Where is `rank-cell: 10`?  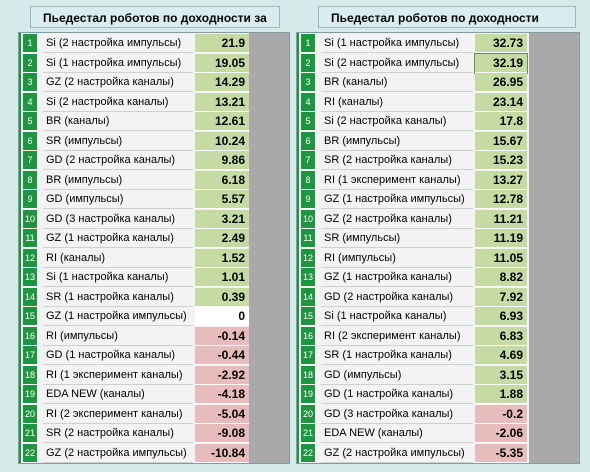 rank-cell: 10 is located at coordinates (30, 219).